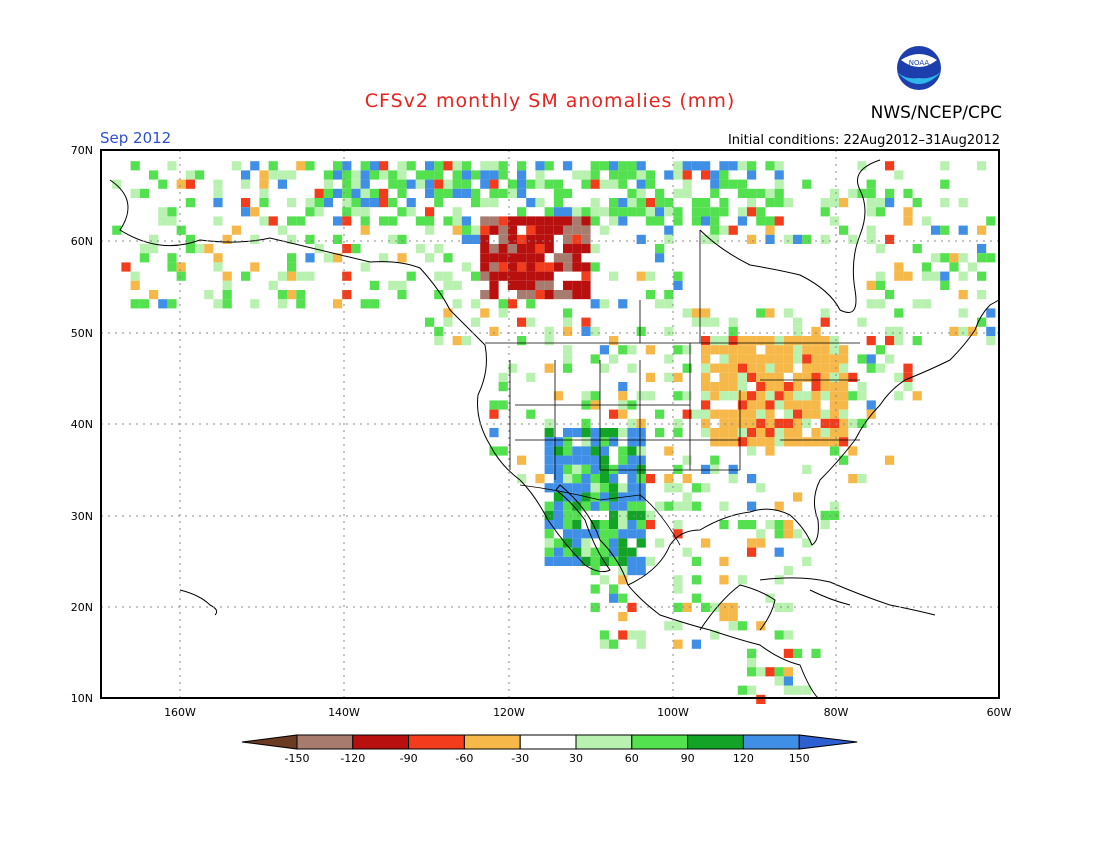  Describe the element at coordinates (688, 758) in the screenshot. I see `colorbar-label: 90` at that location.